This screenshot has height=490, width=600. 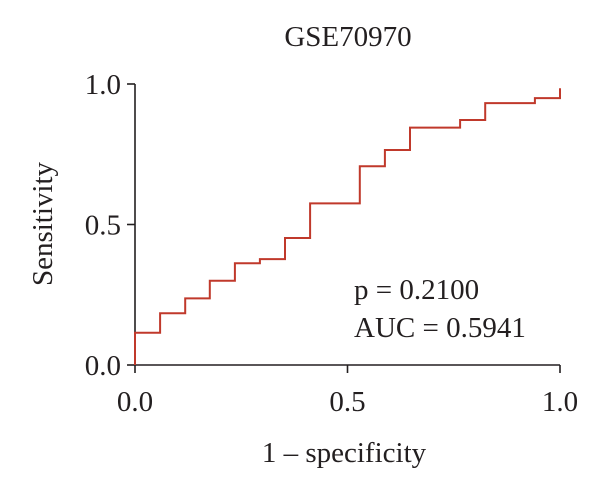 What do you see at coordinates (347, 37) in the screenshot?
I see `chart-title: GSE70970` at bounding box center [347, 37].